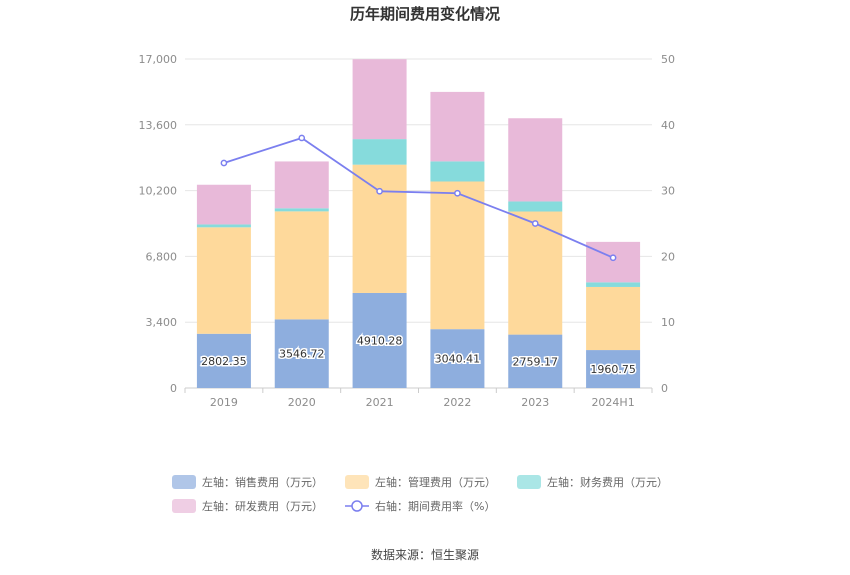  I want to click on left-tick-label: 10,200, so click(158, 191).